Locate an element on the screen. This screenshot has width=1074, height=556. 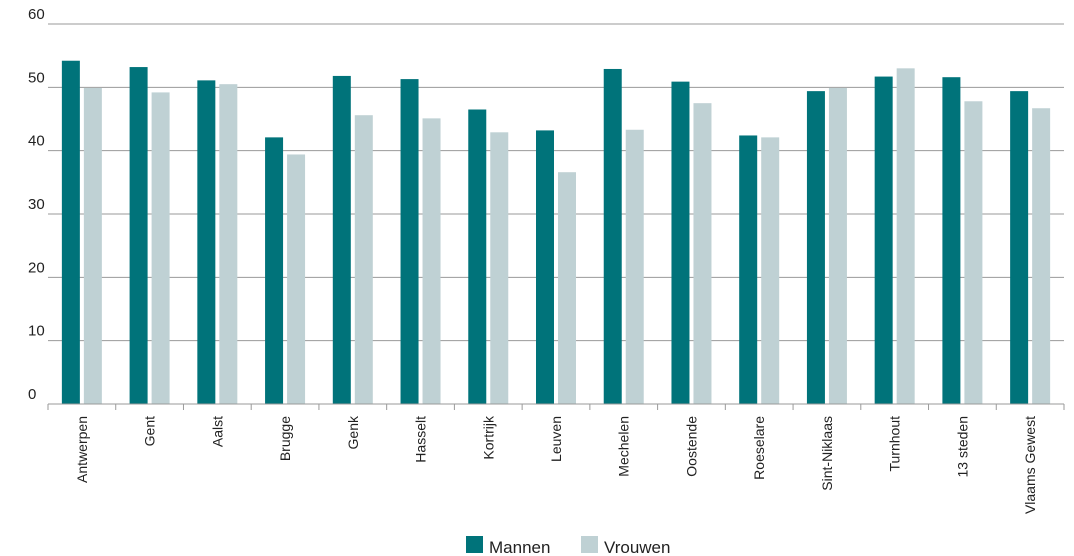
category-label: Leuven is located at coordinates (556, 439).